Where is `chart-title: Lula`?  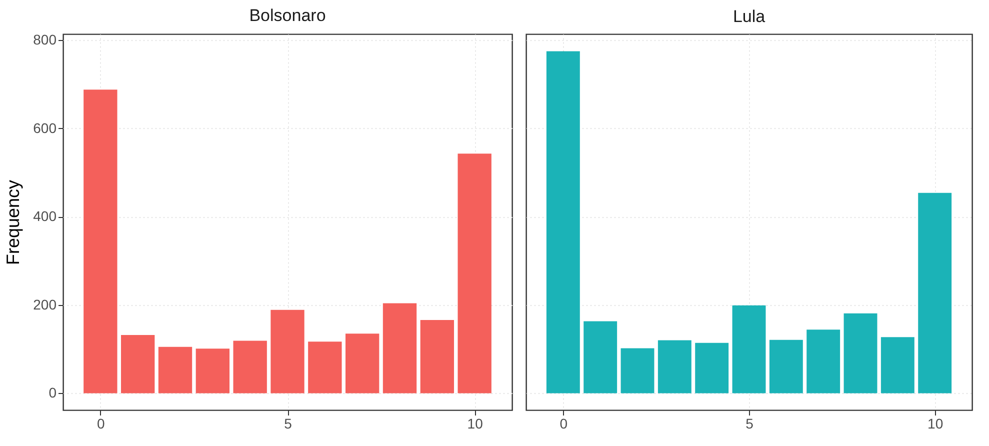 chart-title: Lula is located at coordinates (749, 16).